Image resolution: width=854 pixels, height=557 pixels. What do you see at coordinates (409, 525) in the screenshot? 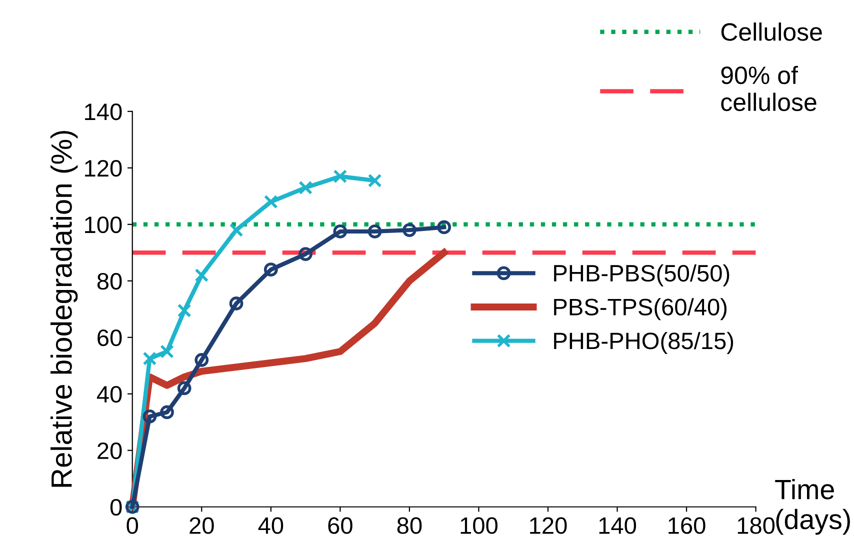
I see `x-tick-label: 80` at bounding box center [409, 525].